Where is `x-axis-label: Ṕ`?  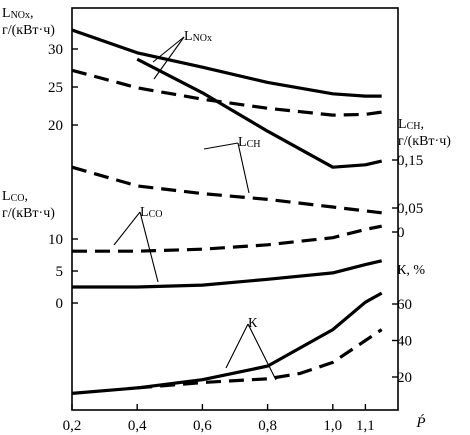 x-axis-label: Ṕ is located at coordinates (420, 422).